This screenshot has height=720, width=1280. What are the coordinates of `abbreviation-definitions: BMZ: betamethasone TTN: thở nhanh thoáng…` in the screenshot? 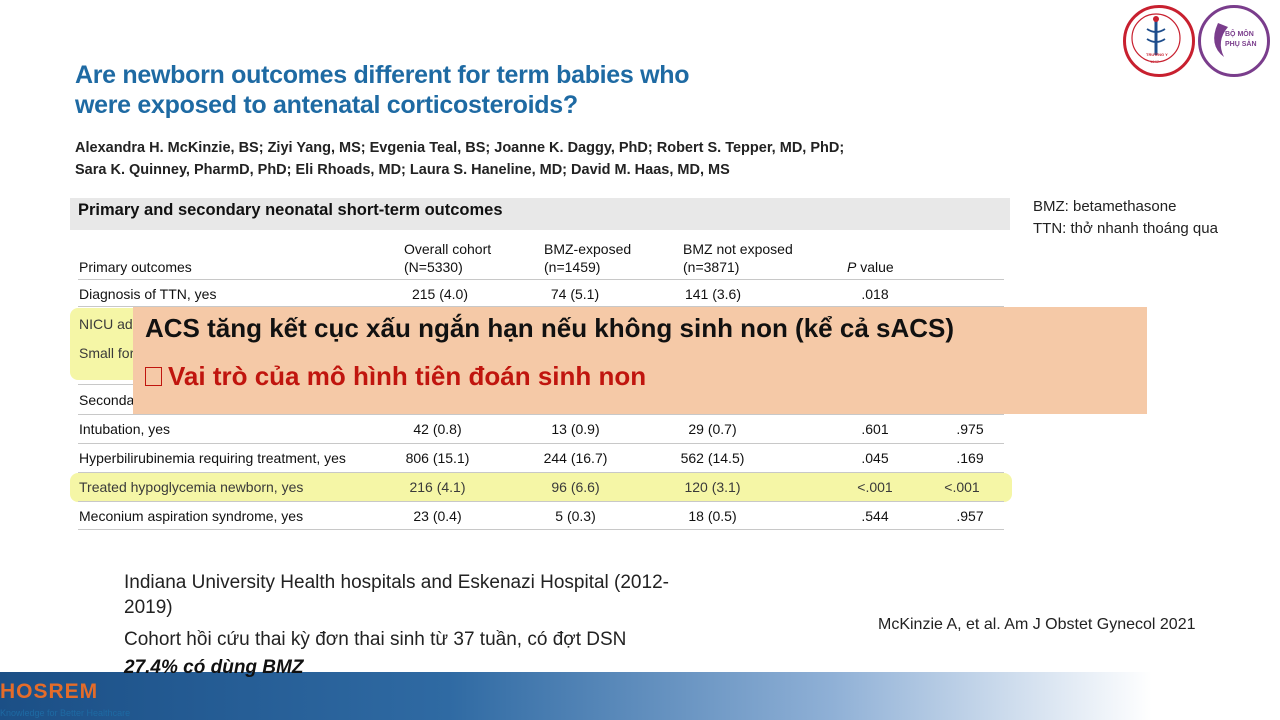 It's located at (1125, 218).